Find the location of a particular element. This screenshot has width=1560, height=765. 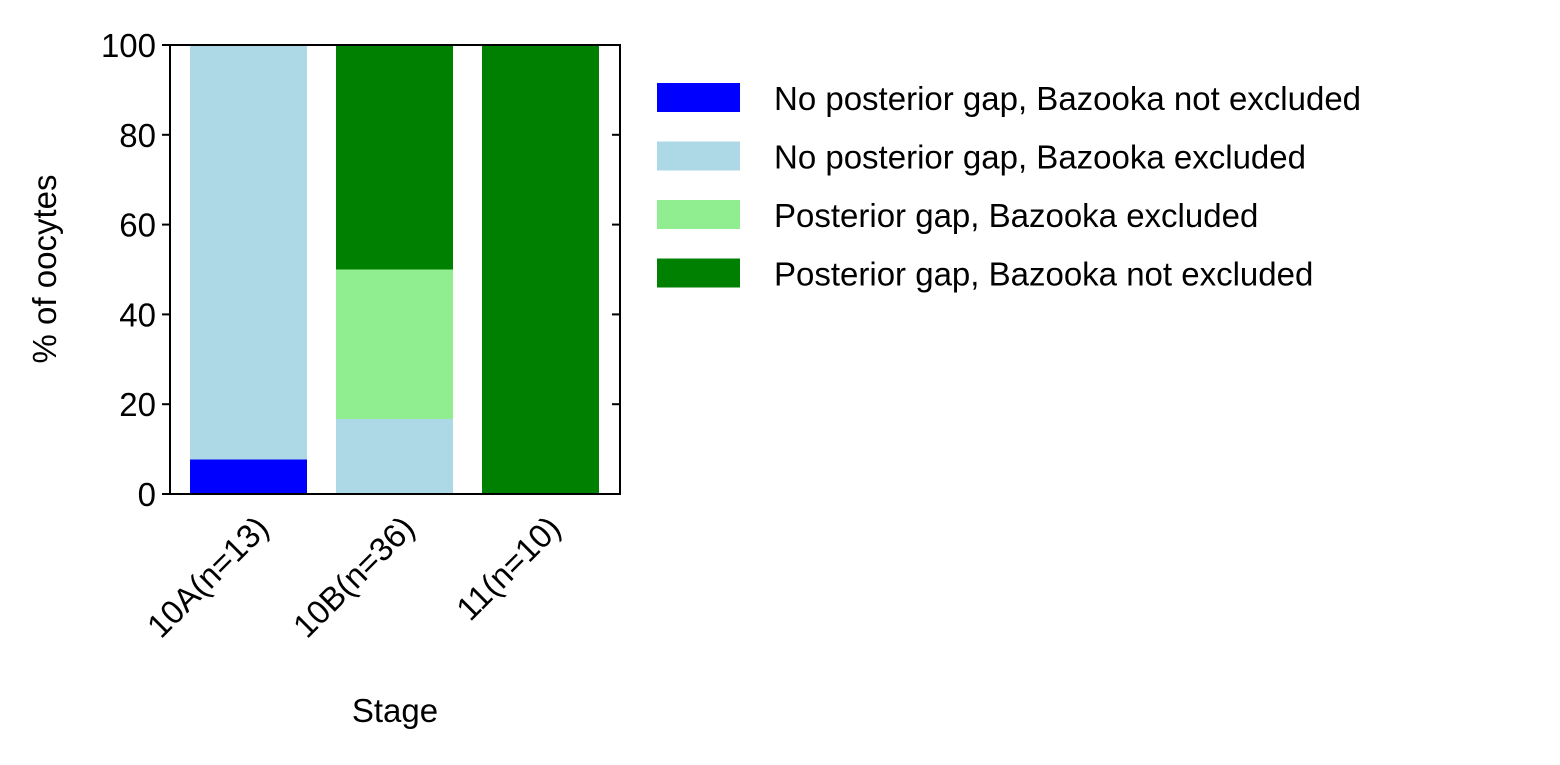

y-tick-label: 20 is located at coordinates (137, 404).